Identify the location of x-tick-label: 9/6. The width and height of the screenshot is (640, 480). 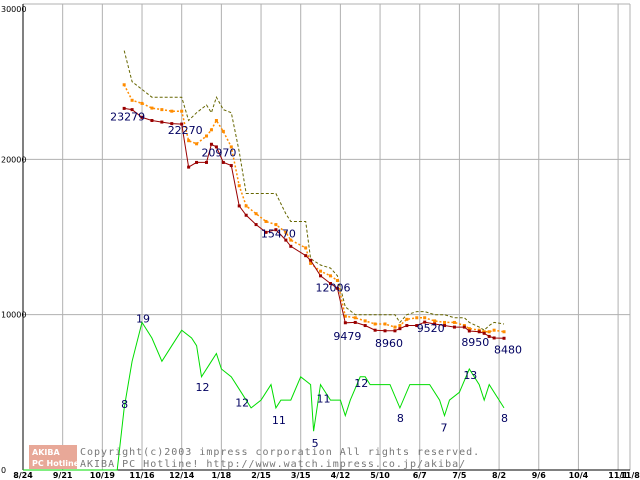
(539, 475).